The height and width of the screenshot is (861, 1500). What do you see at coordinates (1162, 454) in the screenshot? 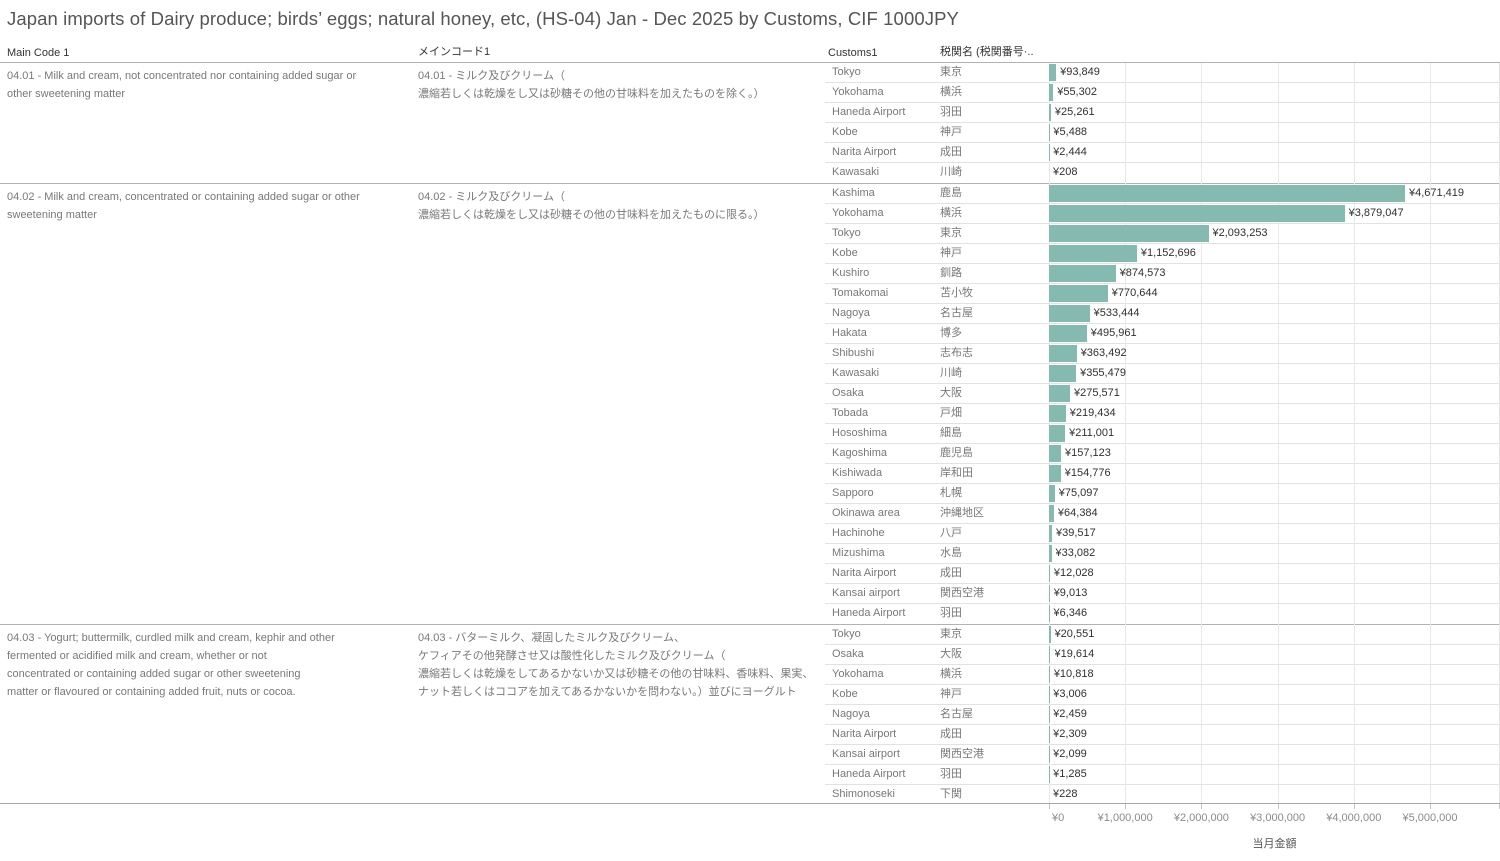
I see `table-row: Kagoshima 鹿児島 ¥157,123` at bounding box center [1162, 454].